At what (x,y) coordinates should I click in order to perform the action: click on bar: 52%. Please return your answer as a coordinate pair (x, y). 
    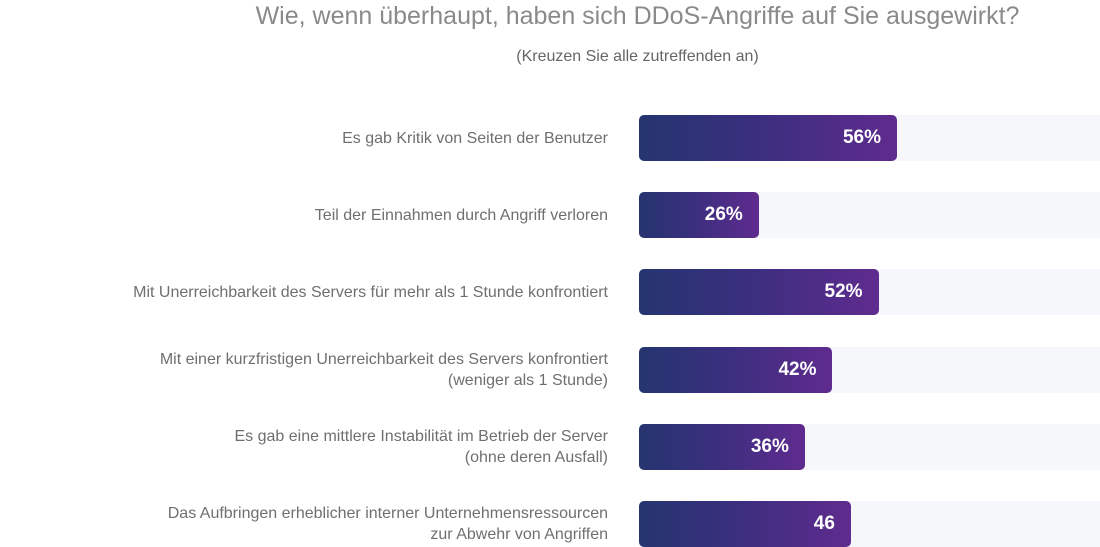
    Looking at the image, I should click on (759, 292).